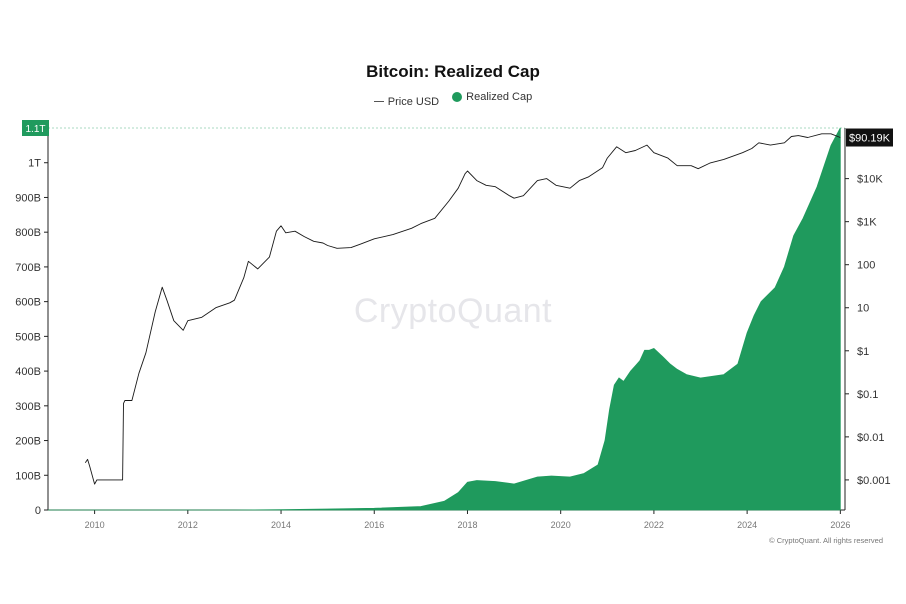 The image size is (906, 604). Describe the element at coordinates (28, 198) in the screenshot. I see `left-tick-label: 900B` at that location.